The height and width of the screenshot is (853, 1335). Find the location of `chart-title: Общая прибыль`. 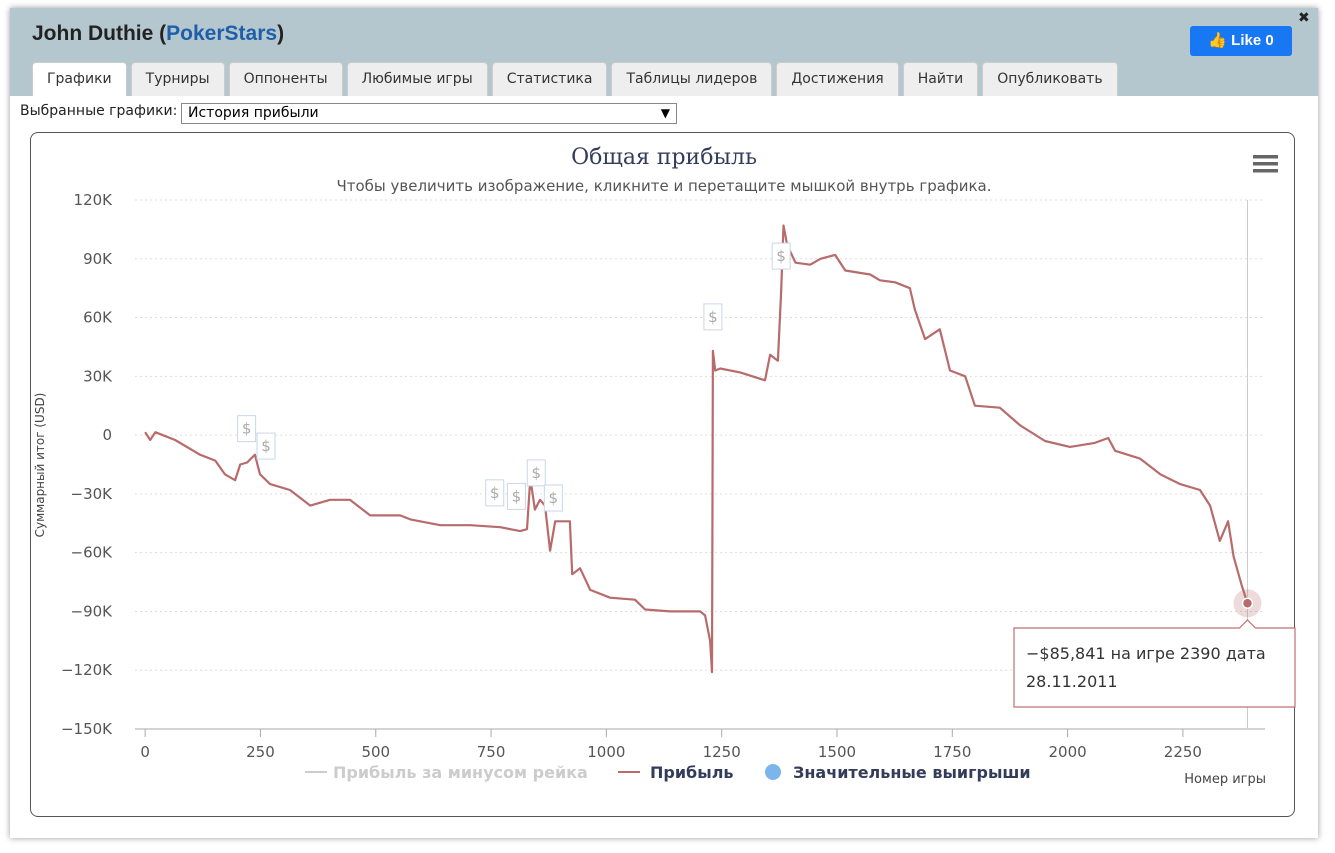

chart-title: Общая прибыль is located at coordinates (664, 157).